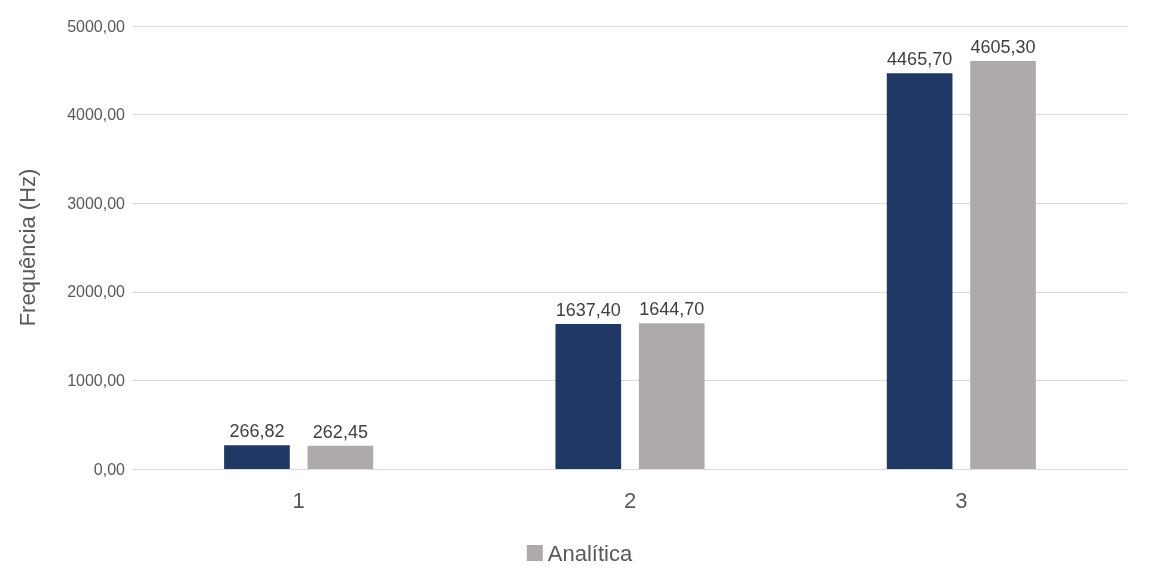 Image resolution: width=1159 pixels, height=579 pixels. I want to click on legend-label: Analítica, so click(590, 553).